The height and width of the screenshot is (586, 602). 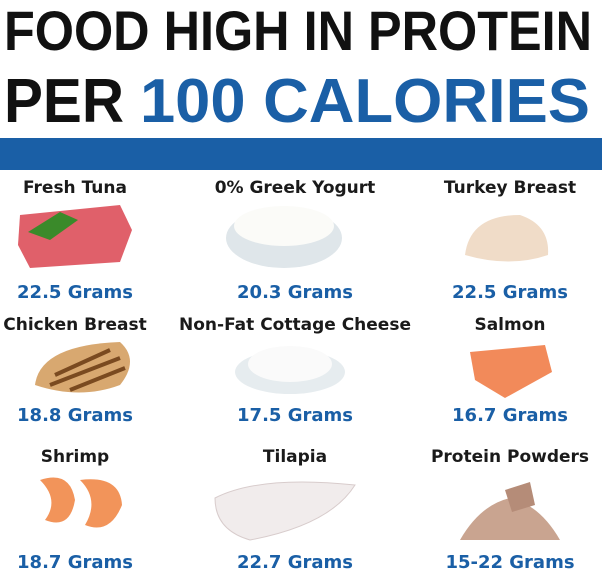 What do you see at coordinates (74, 325) in the screenshot?
I see `food-name: Chicken Breast` at bounding box center [74, 325].